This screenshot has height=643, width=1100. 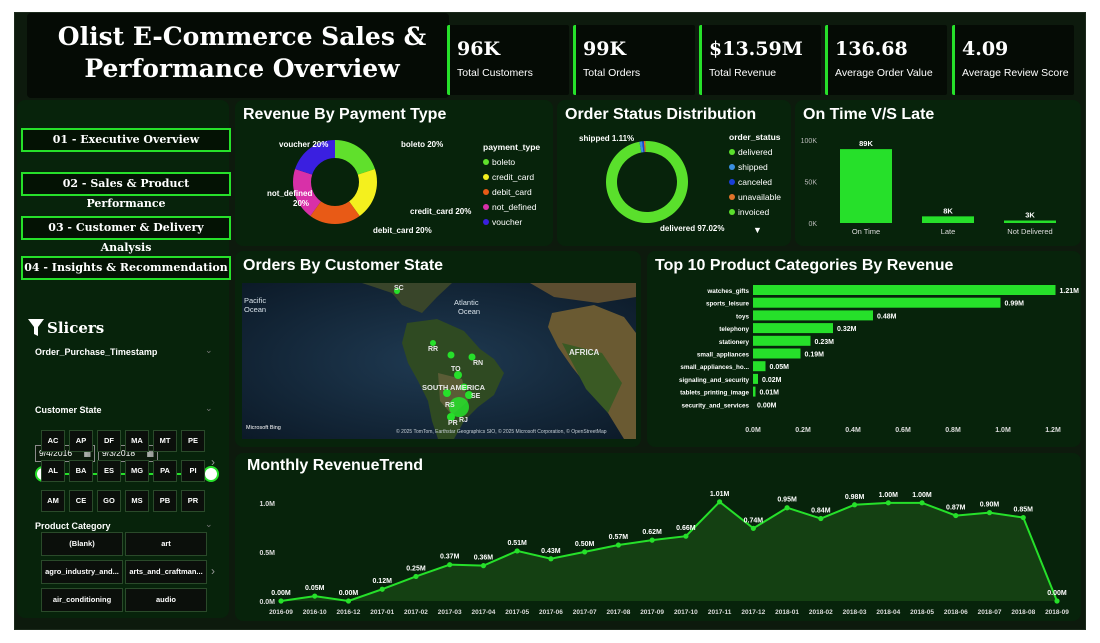 I want to click on category-chip: air_conditioning, so click(x=82, y=600).